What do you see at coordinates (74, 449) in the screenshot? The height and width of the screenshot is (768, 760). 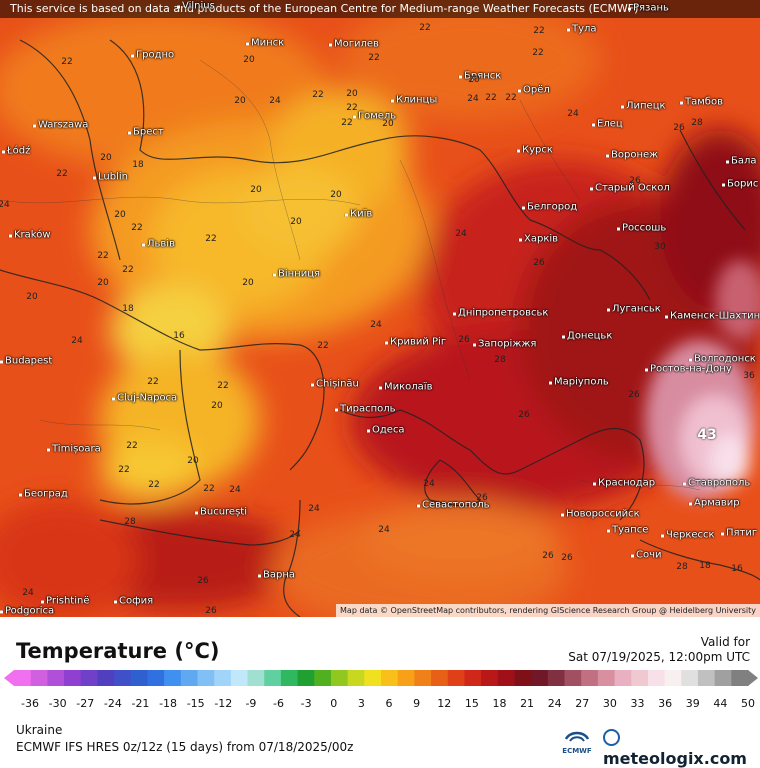 I see `city-label: Timișoara` at bounding box center [74, 449].